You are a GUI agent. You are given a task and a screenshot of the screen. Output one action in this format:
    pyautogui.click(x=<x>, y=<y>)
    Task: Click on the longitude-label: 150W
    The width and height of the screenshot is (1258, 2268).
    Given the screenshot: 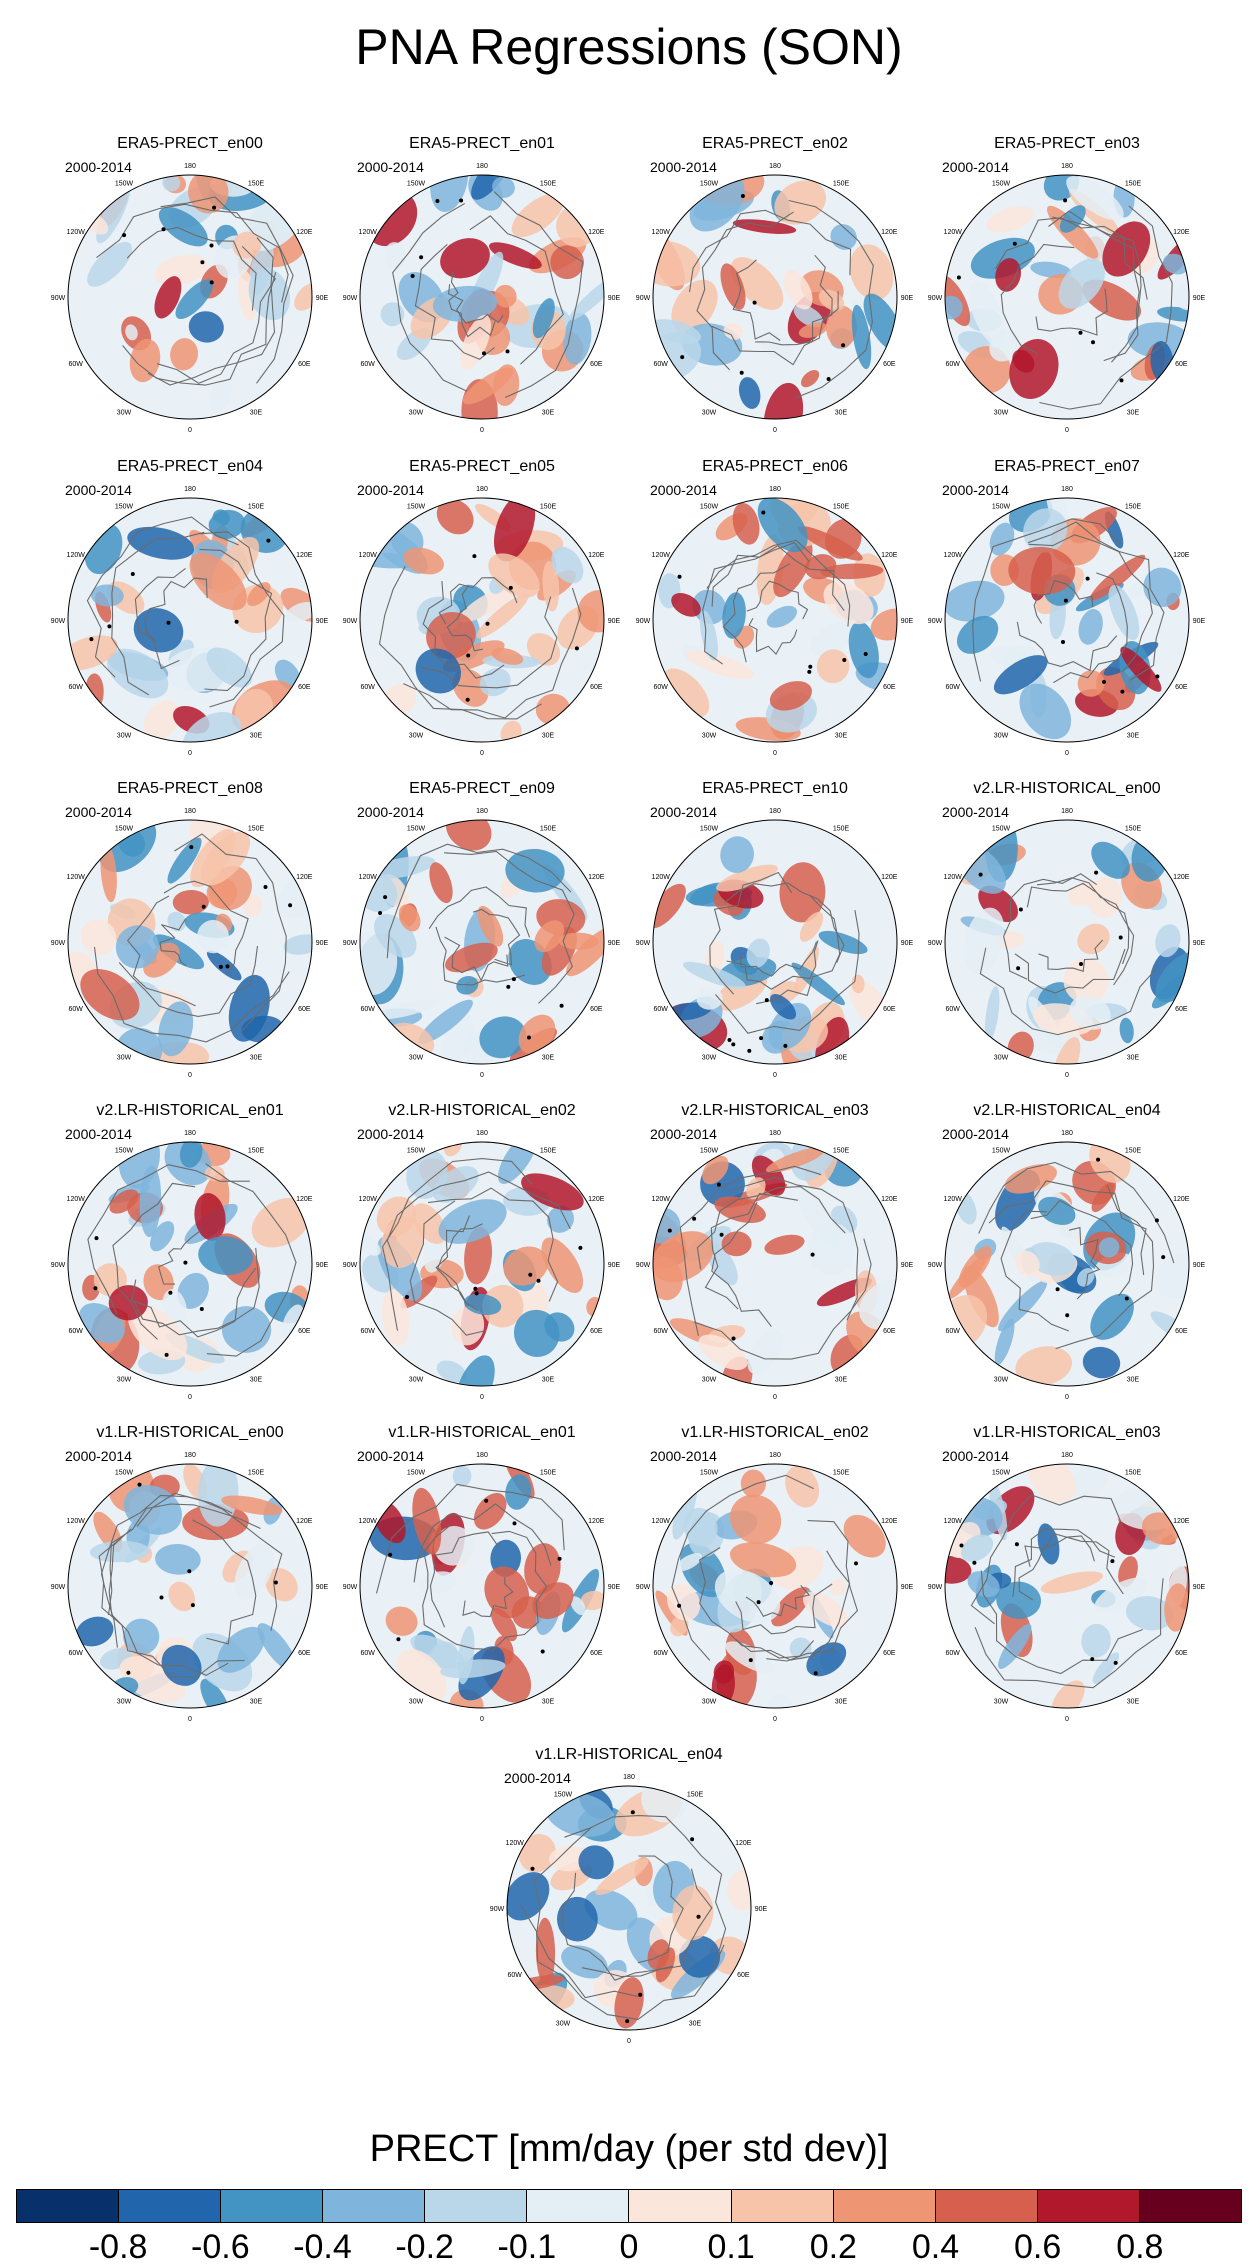 What is the action you would take?
    pyautogui.click(x=416, y=1151)
    